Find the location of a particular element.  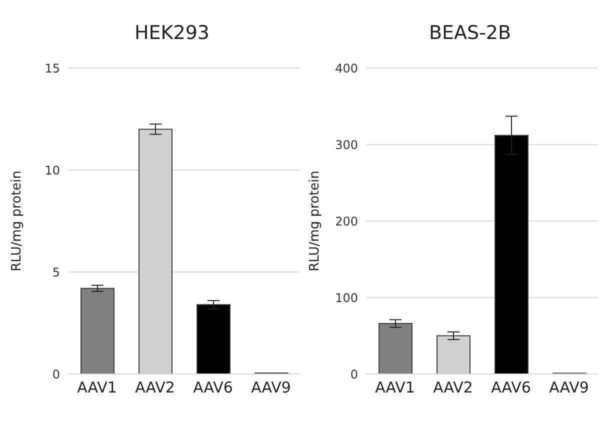

y-tick-label: 100 is located at coordinates (346, 297).